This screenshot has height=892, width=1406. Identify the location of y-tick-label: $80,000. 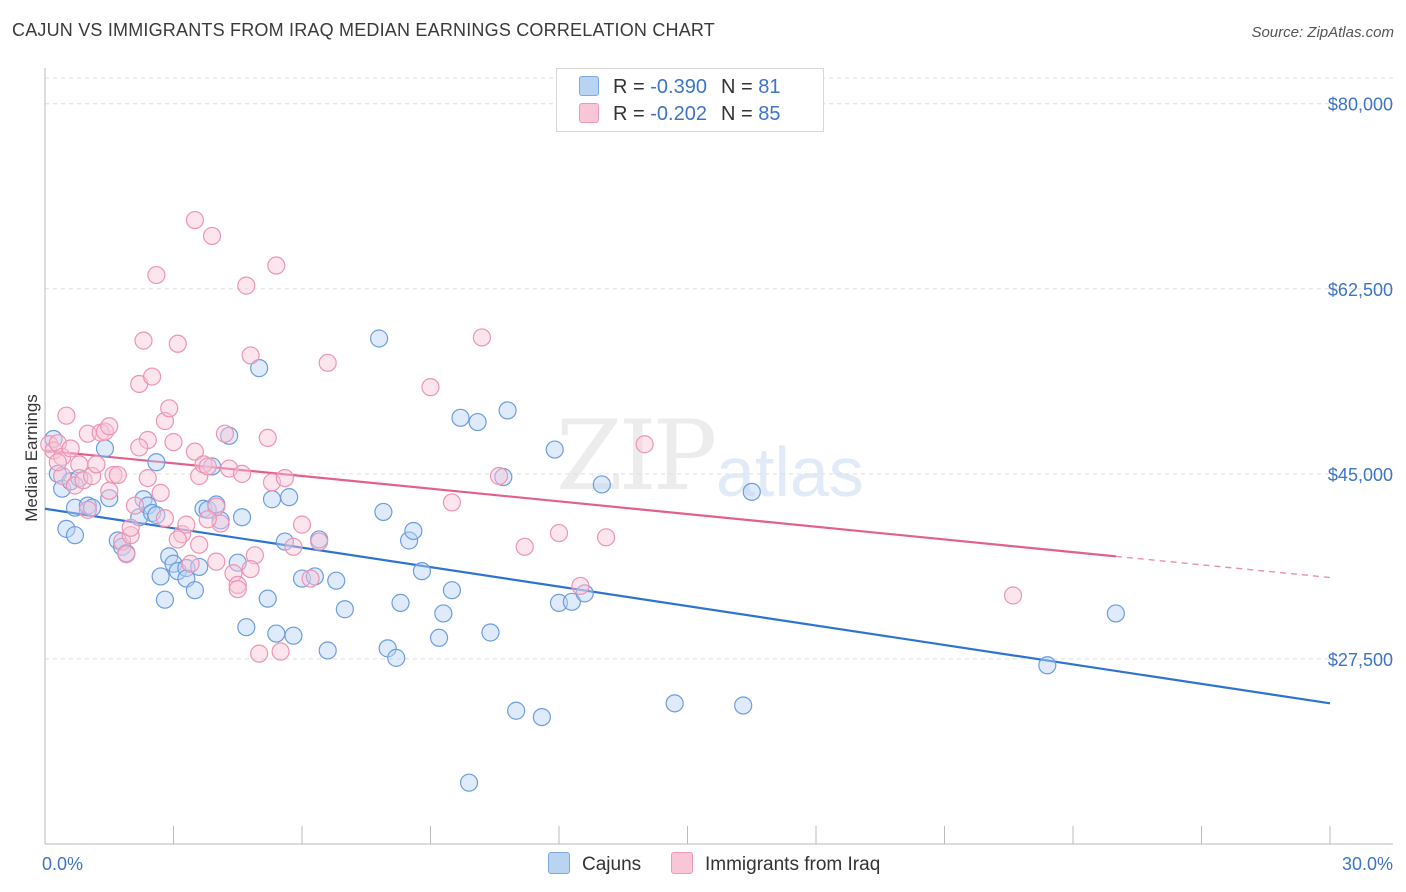
(1360, 105).